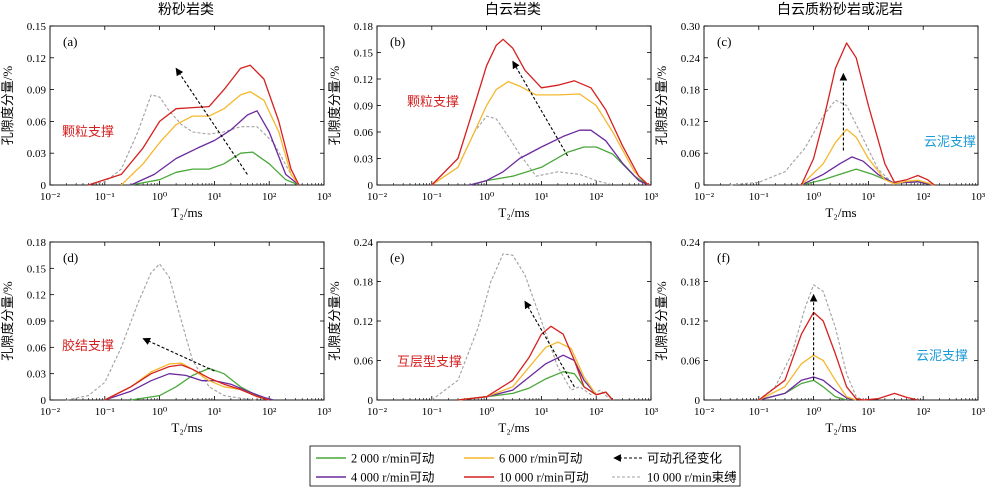 This screenshot has width=1000, height=488. Describe the element at coordinates (513, 10) in the screenshot. I see `column-title-2: 白云岩类` at that location.